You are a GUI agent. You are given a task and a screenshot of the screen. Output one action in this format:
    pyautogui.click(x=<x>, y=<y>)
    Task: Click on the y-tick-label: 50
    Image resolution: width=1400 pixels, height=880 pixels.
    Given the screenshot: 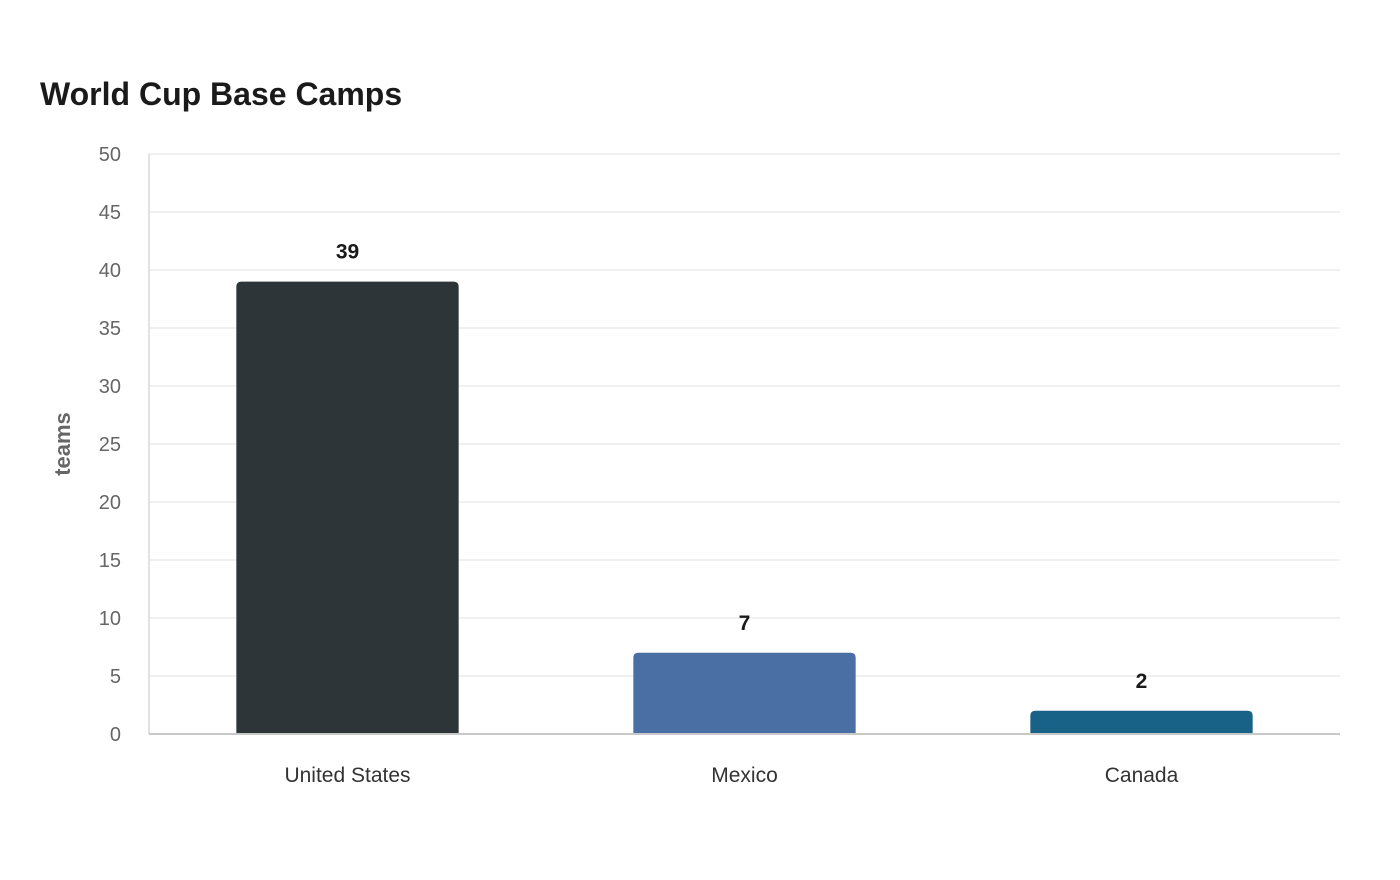 What is the action you would take?
    pyautogui.click(x=110, y=155)
    